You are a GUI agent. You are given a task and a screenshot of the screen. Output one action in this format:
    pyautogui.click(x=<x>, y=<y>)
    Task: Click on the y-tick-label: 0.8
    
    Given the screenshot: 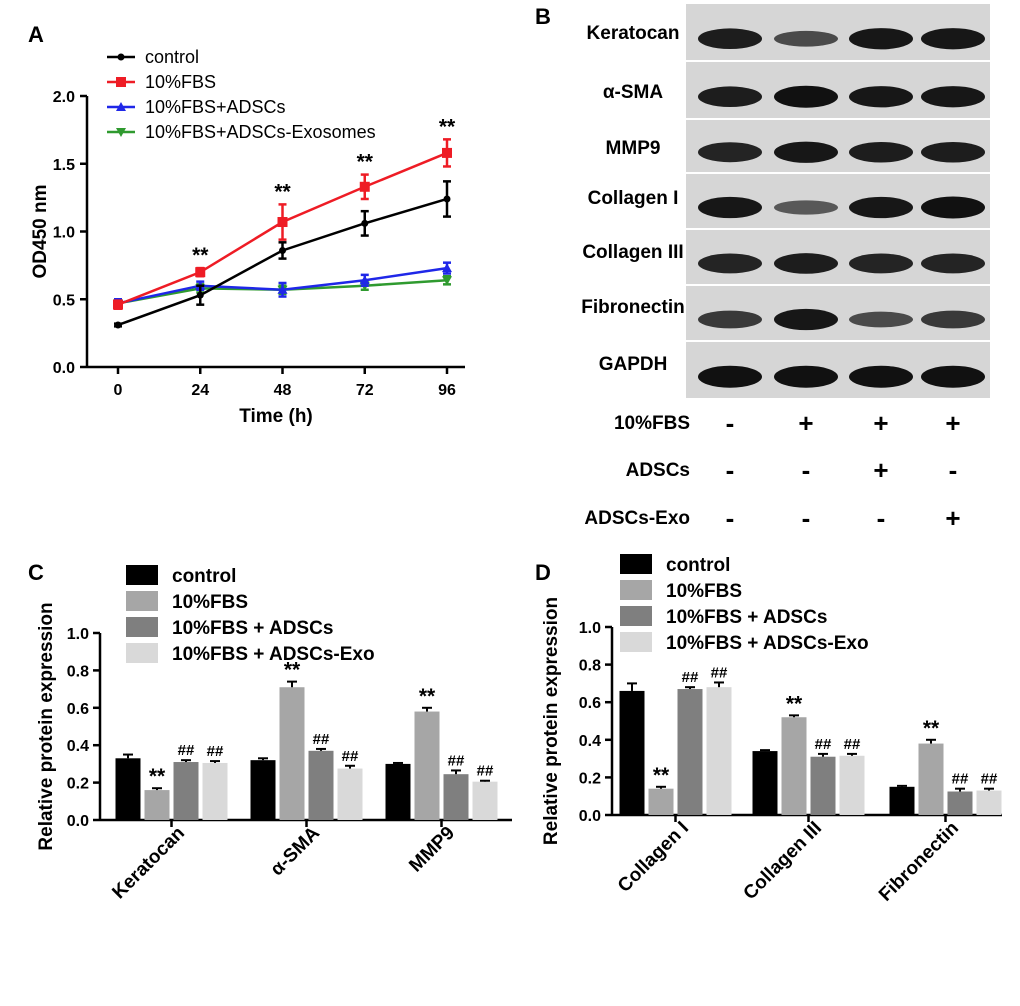 What is the action you would take?
    pyautogui.click(x=590, y=666)
    